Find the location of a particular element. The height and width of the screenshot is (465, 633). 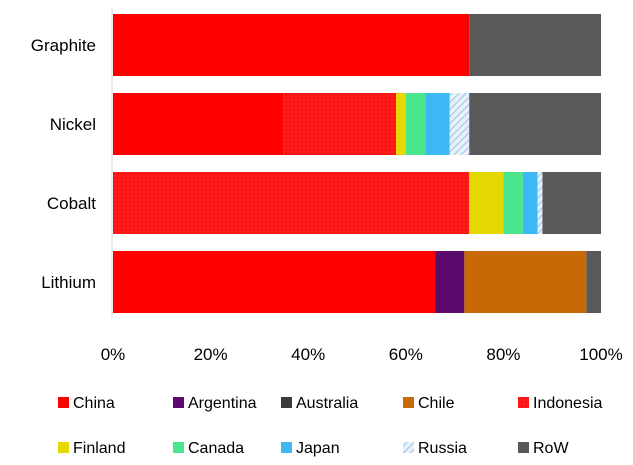

bar-cobalt-russia is located at coordinates (540, 203).